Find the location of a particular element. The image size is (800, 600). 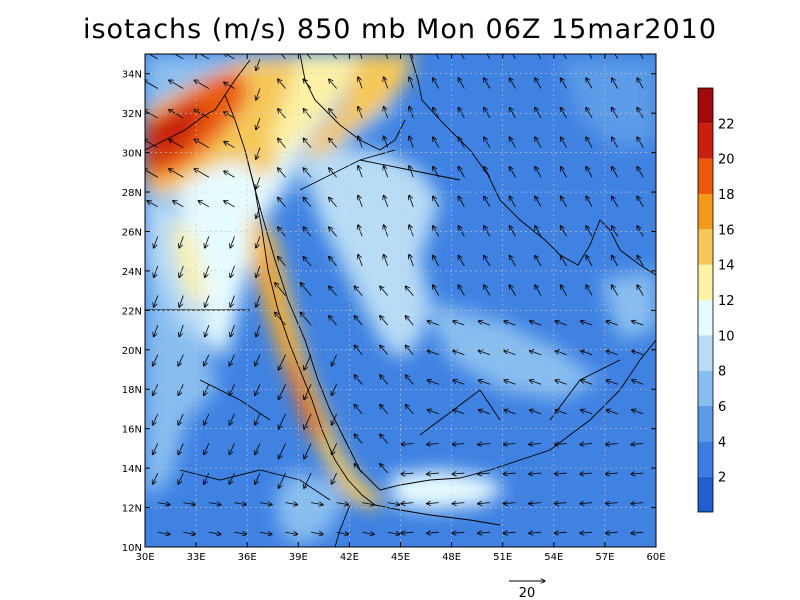

colorbar-segment is located at coordinates (705, 106).